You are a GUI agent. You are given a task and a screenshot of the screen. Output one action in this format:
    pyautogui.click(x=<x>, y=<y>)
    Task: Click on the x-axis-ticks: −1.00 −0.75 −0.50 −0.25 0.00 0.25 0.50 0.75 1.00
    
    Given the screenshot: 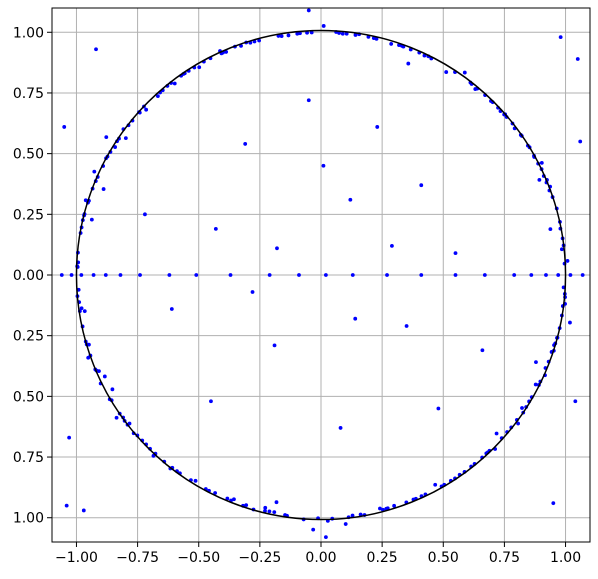 What is the action you would take?
    pyautogui.click(x=318, y=554)
    